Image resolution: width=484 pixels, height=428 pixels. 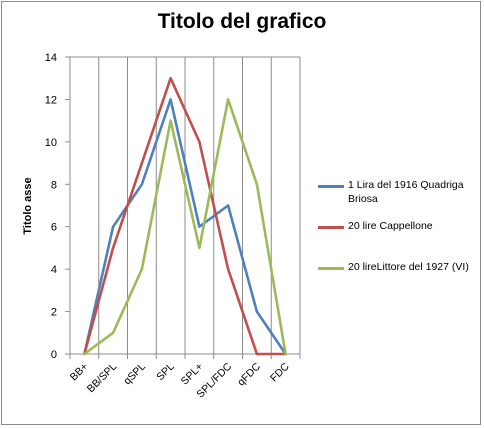 I want to click on x-tick-label-6: qFDC, so click(x=249, y=374).